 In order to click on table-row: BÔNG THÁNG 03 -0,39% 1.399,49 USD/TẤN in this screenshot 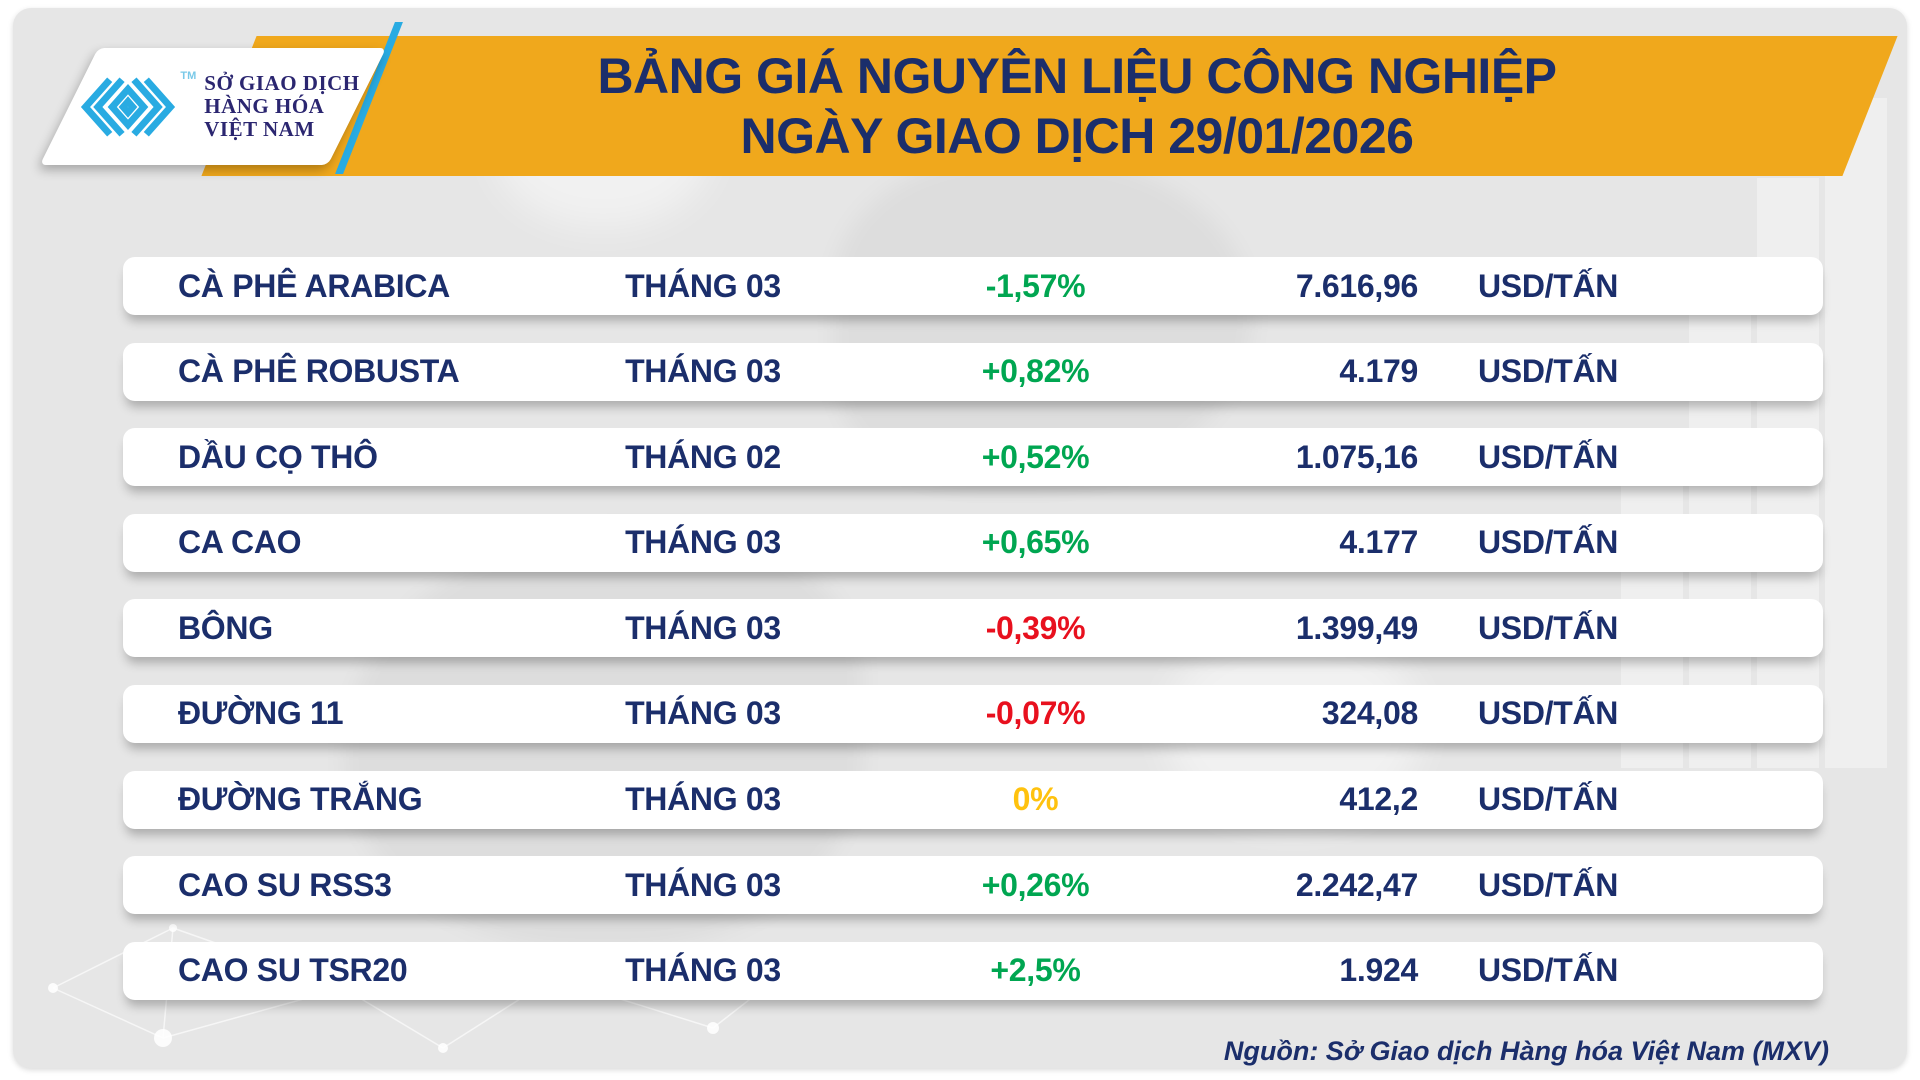, I will do `click(973, 628)`.